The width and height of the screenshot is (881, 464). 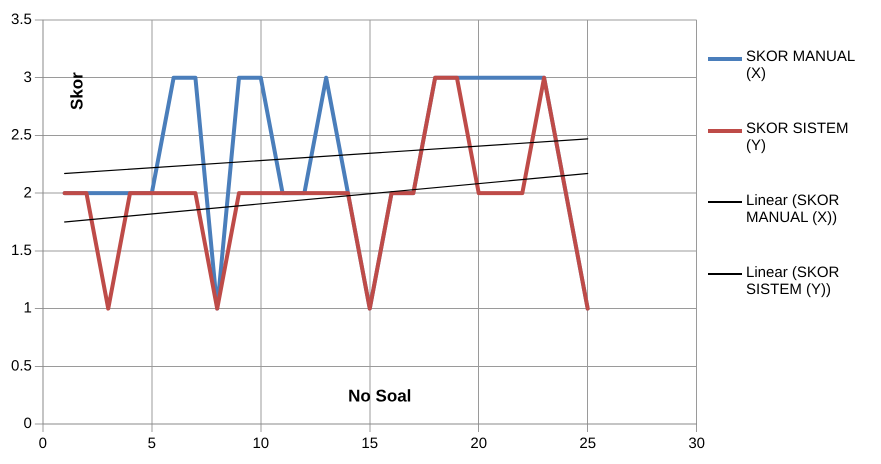 What do you see at coordinates (28, 423) in the screenshot?
I see `y-tick-label: 0` at bounding box center [28, 423].